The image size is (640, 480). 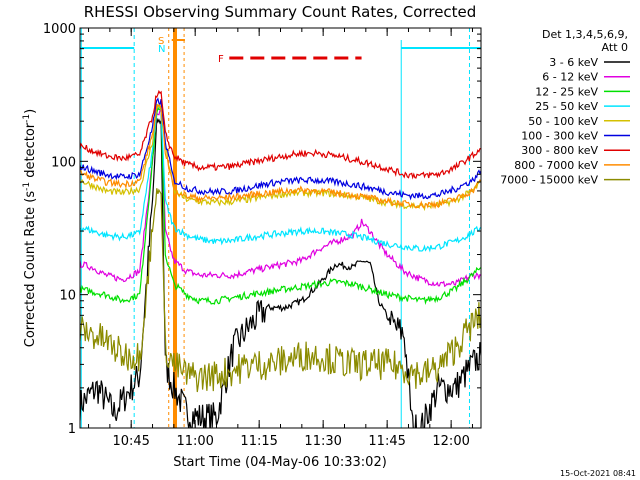 I want to click on x-tick-label: 11:30, so click(x=322, y=441).